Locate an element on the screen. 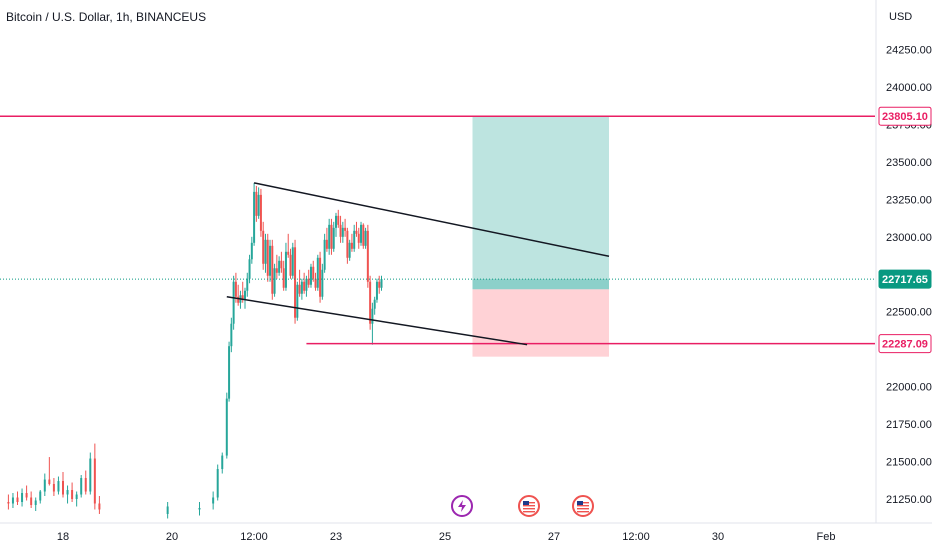 The image size is (932, 550). chart-title: Bitcoin / U.S. Dollar, 1h, BINANCEUS is located at coordinates (106, 17).